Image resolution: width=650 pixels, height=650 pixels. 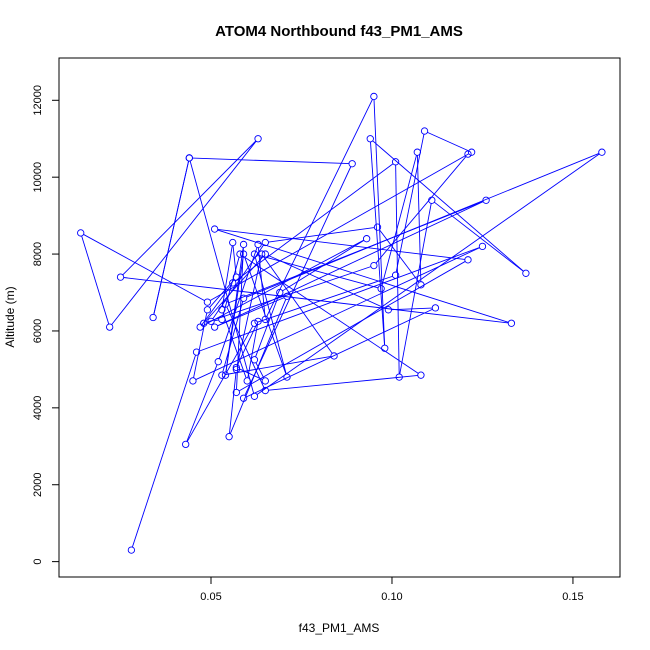 I want to click on x-tick-label: 0.15, so click(x=572, y=597).